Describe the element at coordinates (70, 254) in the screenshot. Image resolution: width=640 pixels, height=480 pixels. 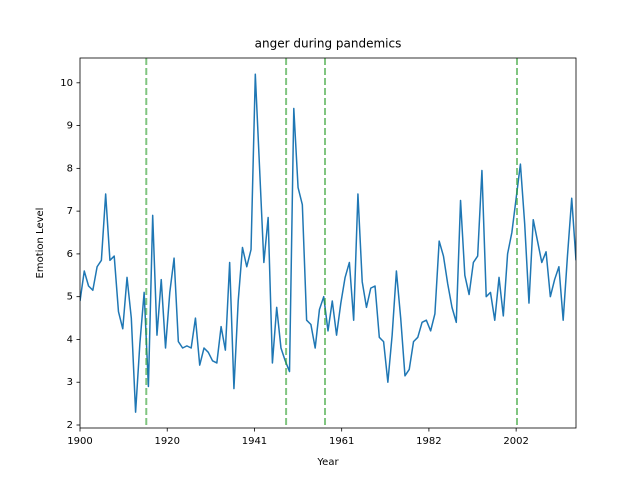
I see `y-tick-label: 6` at that location.